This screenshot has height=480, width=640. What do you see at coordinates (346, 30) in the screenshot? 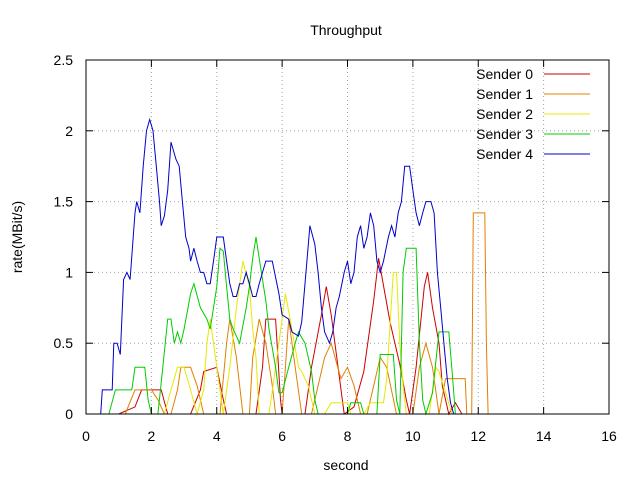
I see `chart-title: Throughput` at bounding box center [346, 30].